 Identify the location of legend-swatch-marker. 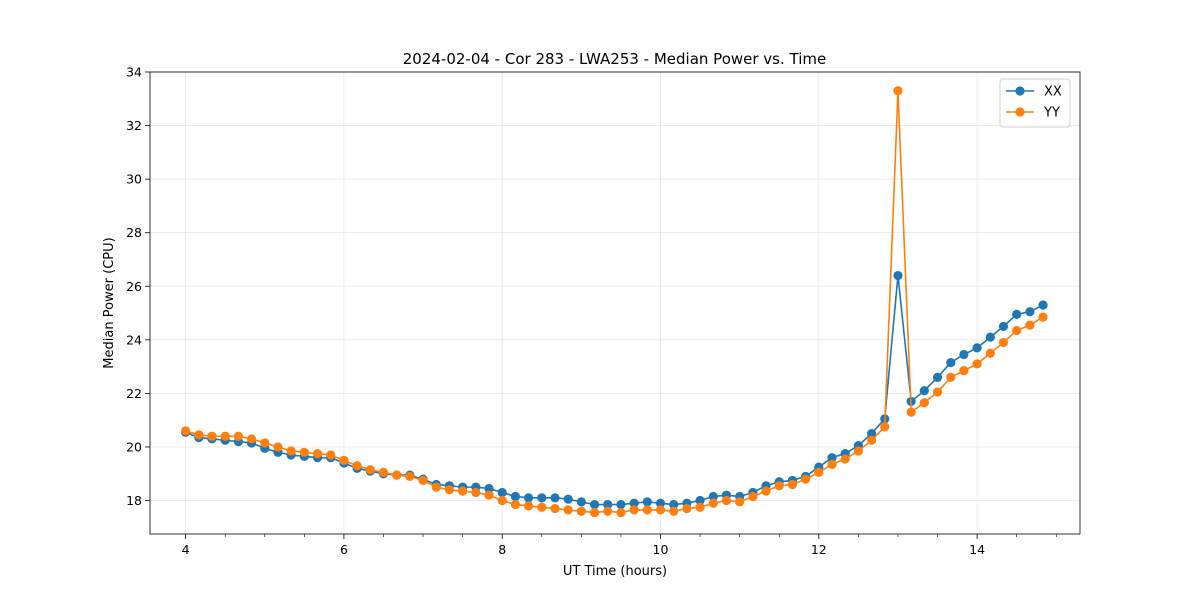
(1020, 112).